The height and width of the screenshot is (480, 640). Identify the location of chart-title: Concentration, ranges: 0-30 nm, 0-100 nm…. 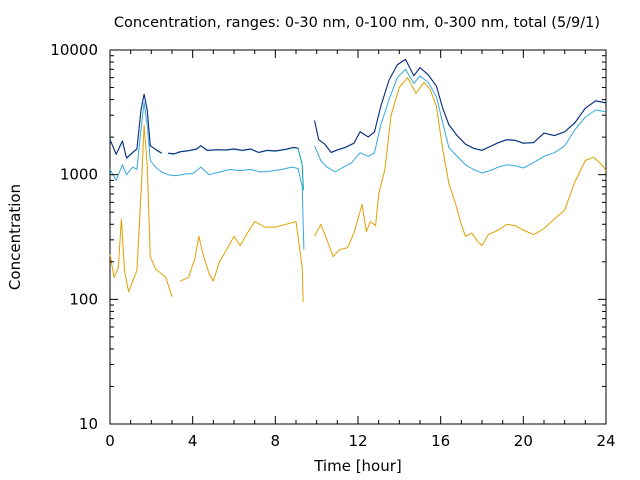
(357, 23).